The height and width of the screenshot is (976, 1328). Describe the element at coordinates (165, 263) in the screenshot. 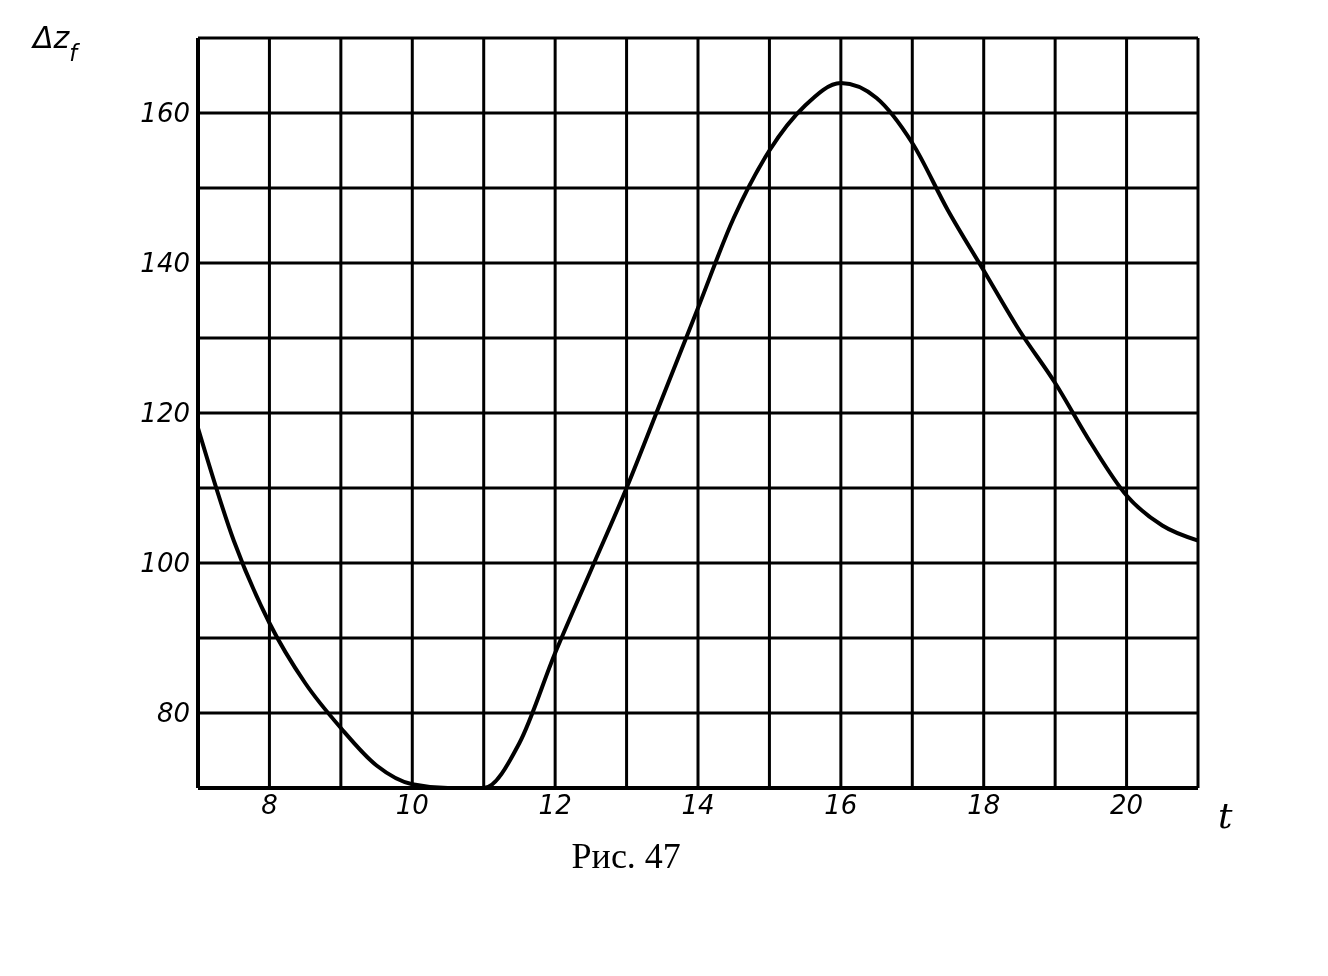

I see `y-tick-label: 140` at that location.